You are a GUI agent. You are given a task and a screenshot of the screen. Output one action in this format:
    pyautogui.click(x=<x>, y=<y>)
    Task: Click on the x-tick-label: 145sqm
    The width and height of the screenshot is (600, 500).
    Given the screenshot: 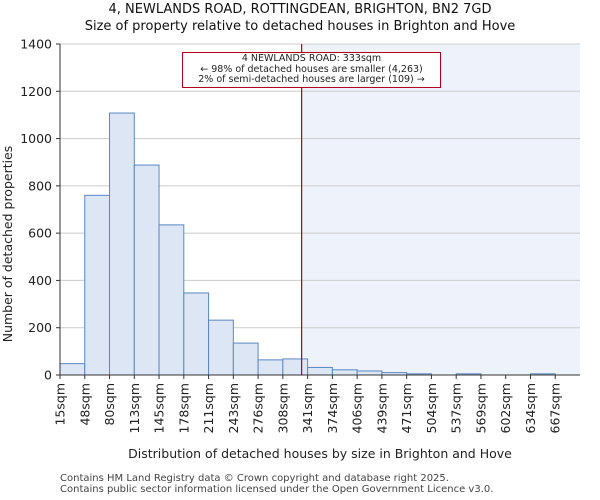 What is the action you would take?
    pyautogui.click(x=159, y=408)
    